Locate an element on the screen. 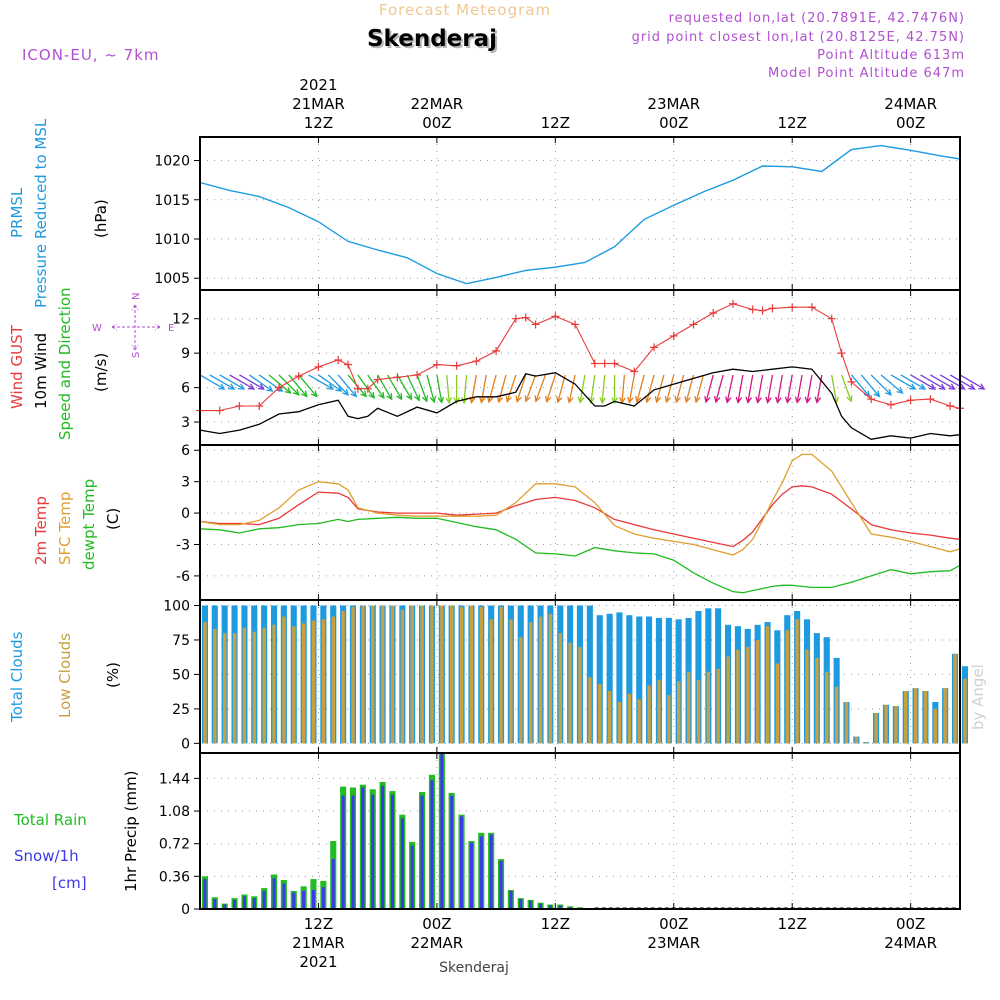 Image resolution: width=1000 pixels, height=1000 pixels. y-tick-label: 50 is located at coordinates (181, 675).